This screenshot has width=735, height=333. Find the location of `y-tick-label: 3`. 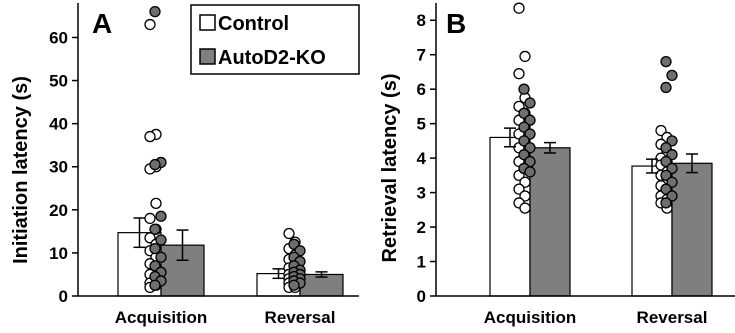

y-tick-label: 3 is located at coordinates (421, 193).